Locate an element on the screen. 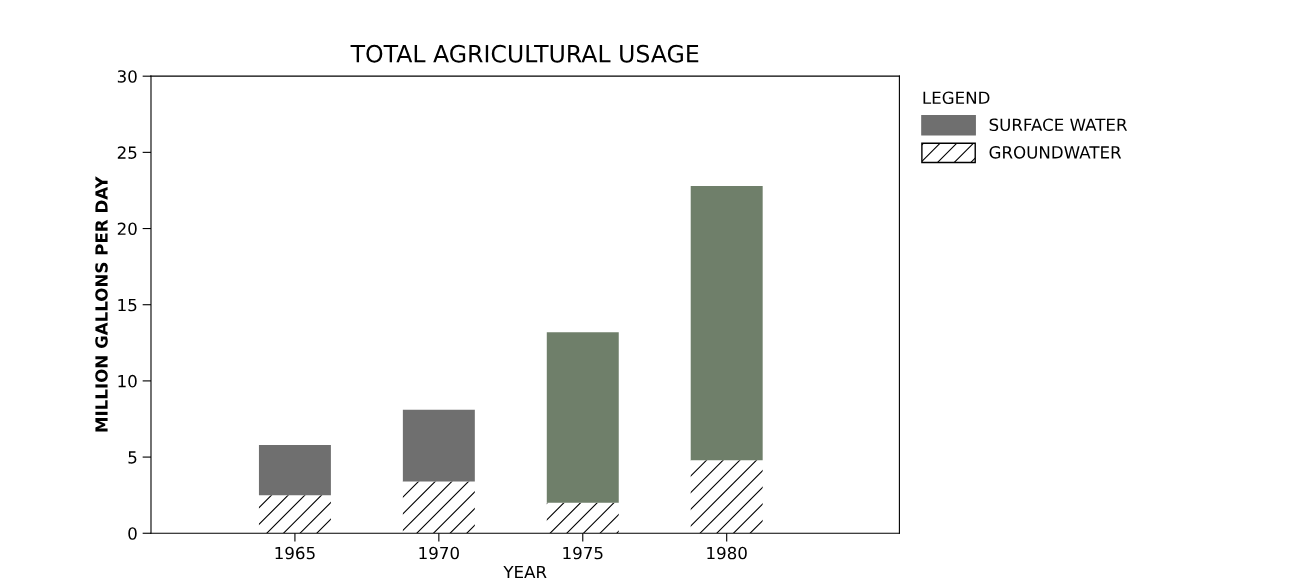  y-tick-label: 20 is located at coordinates (127, 229).